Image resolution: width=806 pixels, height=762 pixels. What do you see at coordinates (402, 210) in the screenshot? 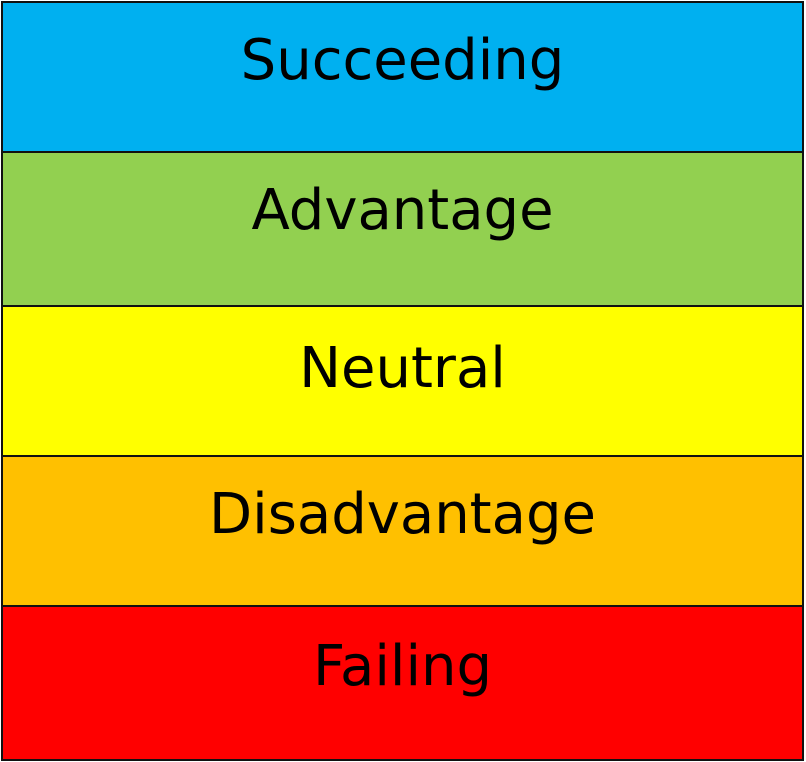
I see `level-label: Advantage` at bounding box center [402, 210].